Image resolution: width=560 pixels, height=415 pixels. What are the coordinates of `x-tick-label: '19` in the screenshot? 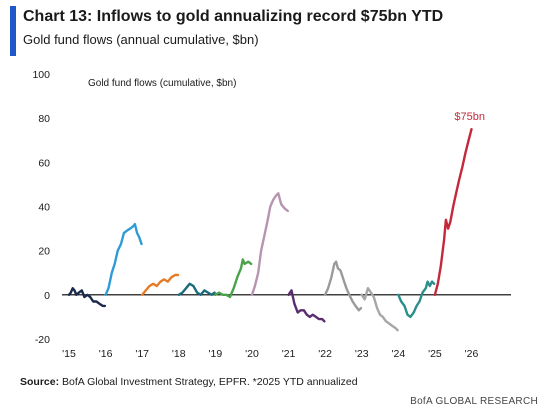 It's located at (216, 354).